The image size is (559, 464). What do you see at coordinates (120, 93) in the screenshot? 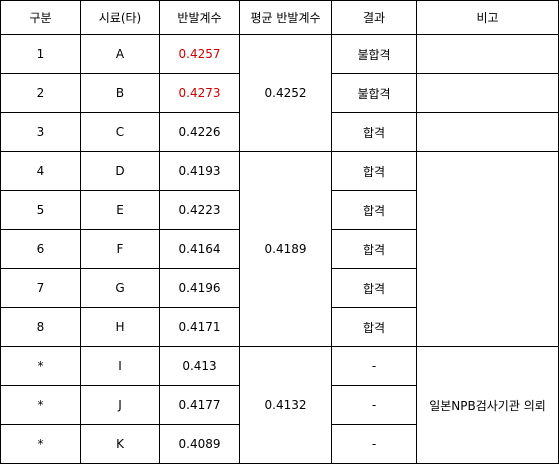
I see `row-sample: B` at bounding box center [120, 93].